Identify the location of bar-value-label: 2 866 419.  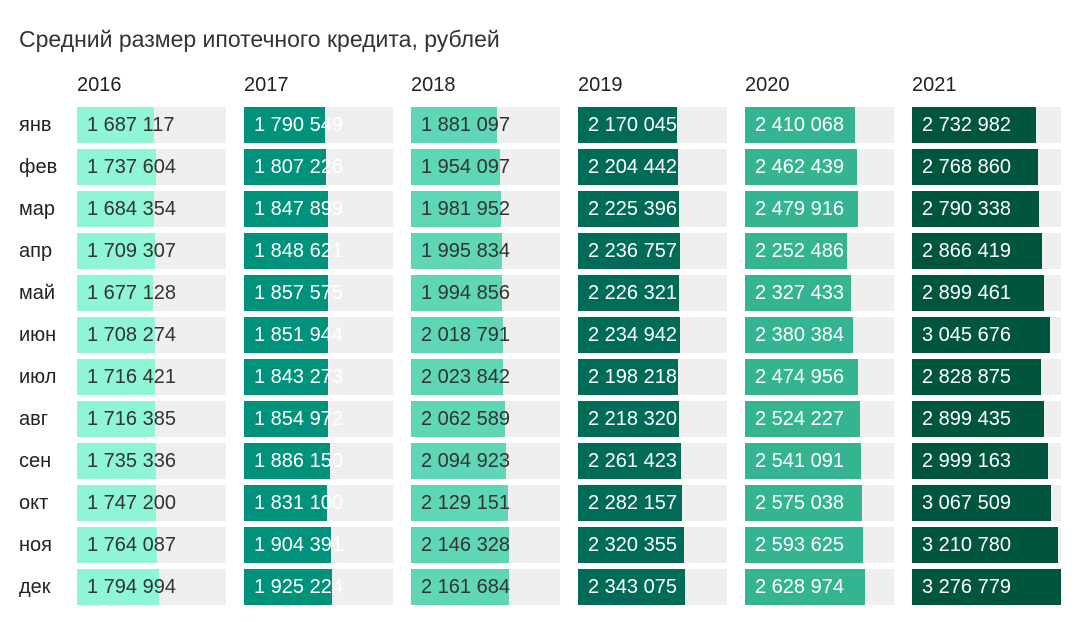
(966, 251).